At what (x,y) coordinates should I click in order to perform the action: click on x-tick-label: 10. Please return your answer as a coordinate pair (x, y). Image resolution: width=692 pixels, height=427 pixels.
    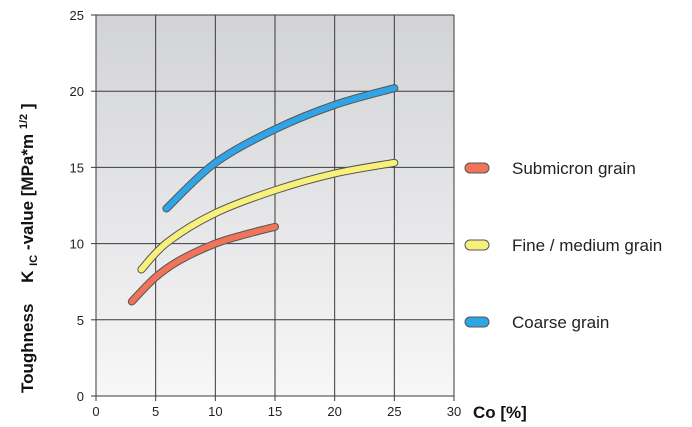
    Looking at the image, I should click on (215, 411).